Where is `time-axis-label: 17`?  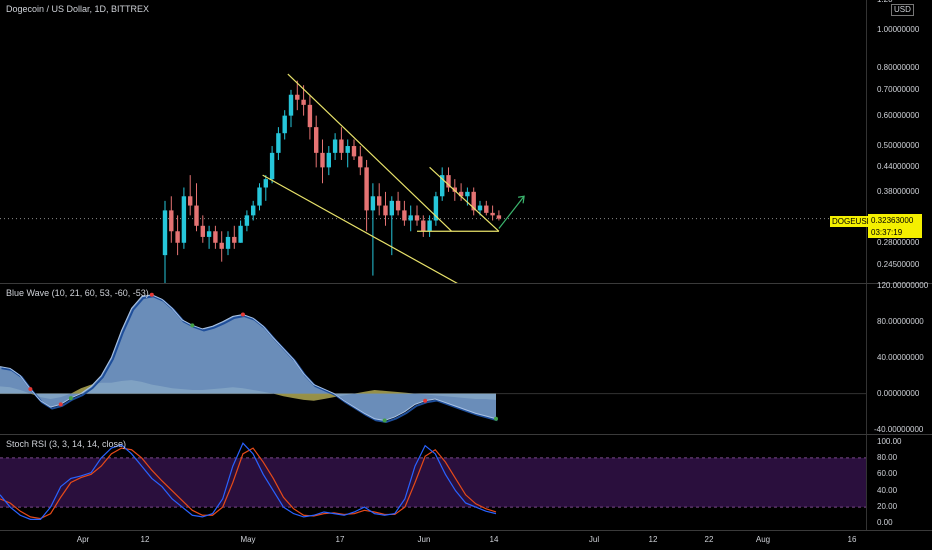 time-axis-label: 17 is located at coordinates (340, 539).